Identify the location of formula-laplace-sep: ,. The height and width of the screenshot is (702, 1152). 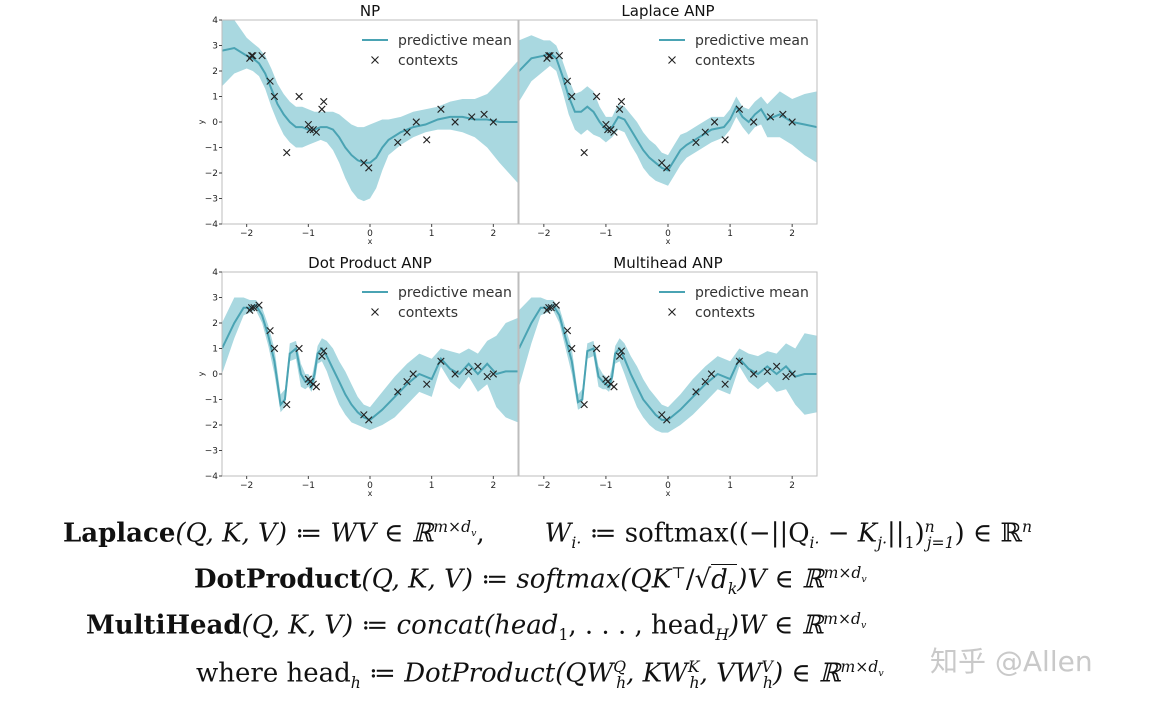
(480, 533).